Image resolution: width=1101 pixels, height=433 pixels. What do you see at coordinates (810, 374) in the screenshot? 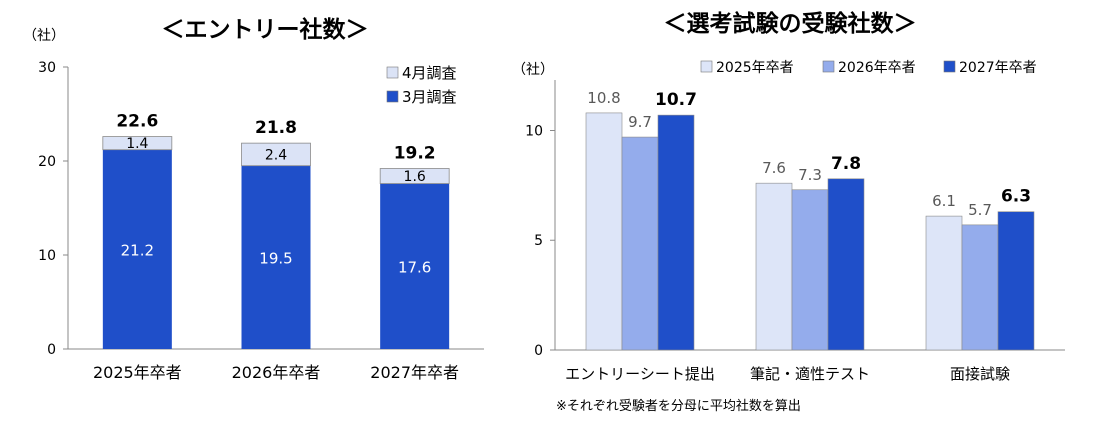
I see `x-tick-label: 筆記・適性テスト` at bounding box center [810, 374].